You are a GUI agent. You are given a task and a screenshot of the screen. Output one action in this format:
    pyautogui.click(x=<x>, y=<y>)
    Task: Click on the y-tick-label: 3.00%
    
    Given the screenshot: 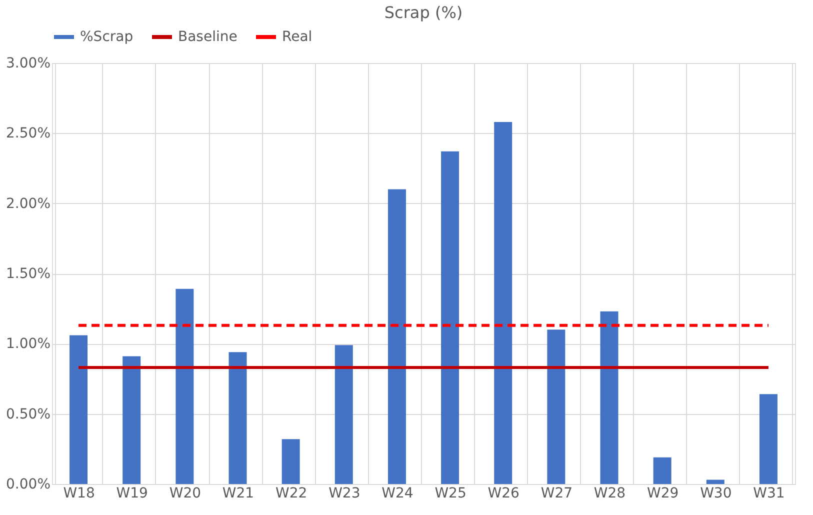 What is the action you would take?
    pyautogui.click(x=28, y=64)
    